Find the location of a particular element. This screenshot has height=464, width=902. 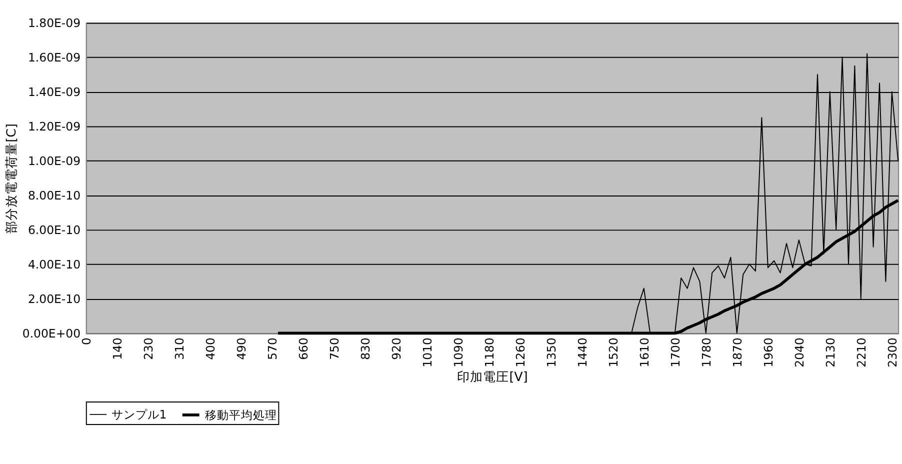

x-tick-label: 1520 is located at coordinates (613, 353).